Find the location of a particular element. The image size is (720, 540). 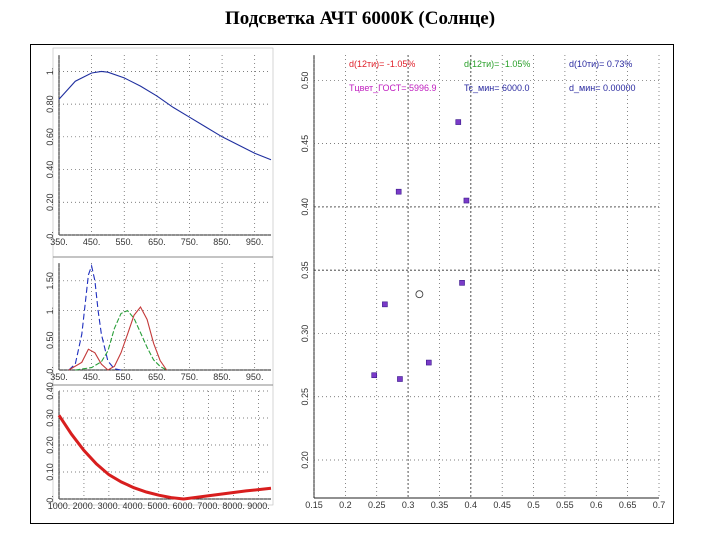

y-tick-label: 0.10 is located at coordinates (50, 472).